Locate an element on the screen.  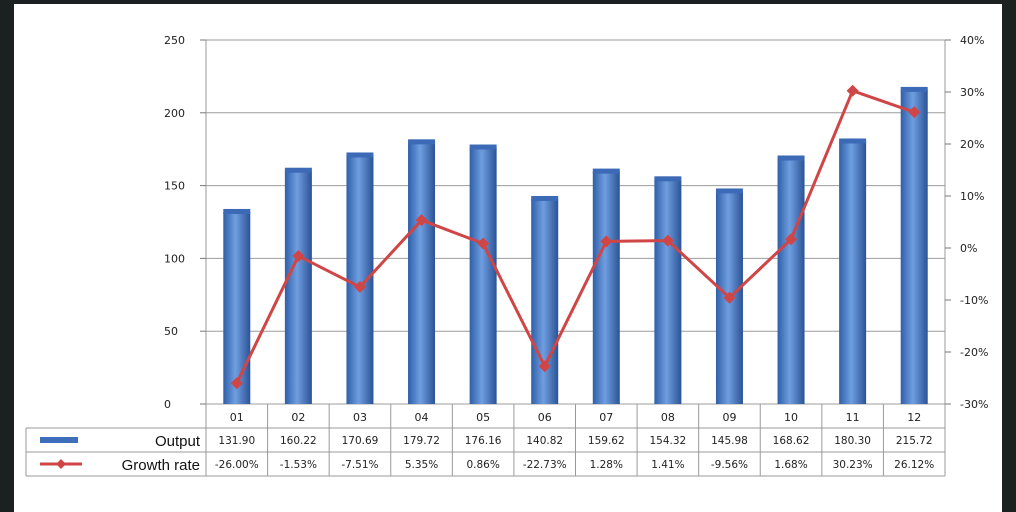
data-label-output: 168.62 is located at coordinates (791, 441).